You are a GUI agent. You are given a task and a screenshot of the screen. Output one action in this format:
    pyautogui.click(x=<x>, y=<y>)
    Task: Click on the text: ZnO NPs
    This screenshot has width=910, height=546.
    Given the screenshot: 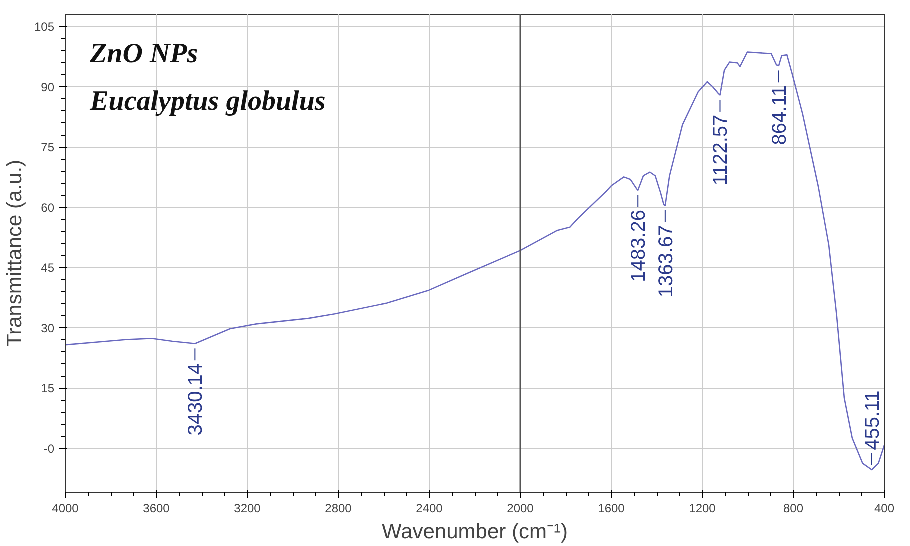 What is the action you would take?
    pyautogui.click(x=143, y=54)
    